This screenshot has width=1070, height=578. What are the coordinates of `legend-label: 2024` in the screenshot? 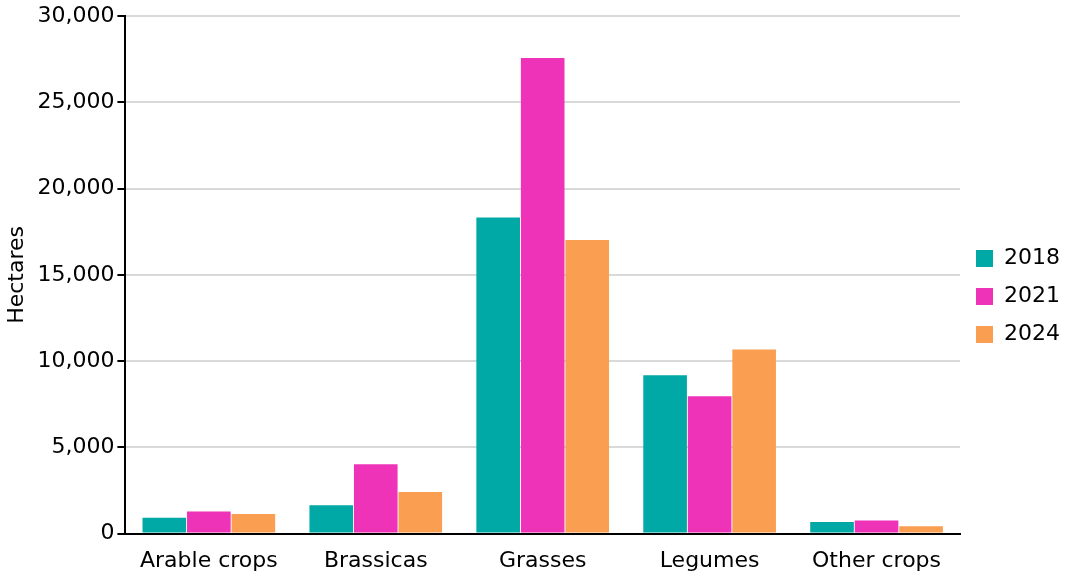 It's located at (1032, 333).